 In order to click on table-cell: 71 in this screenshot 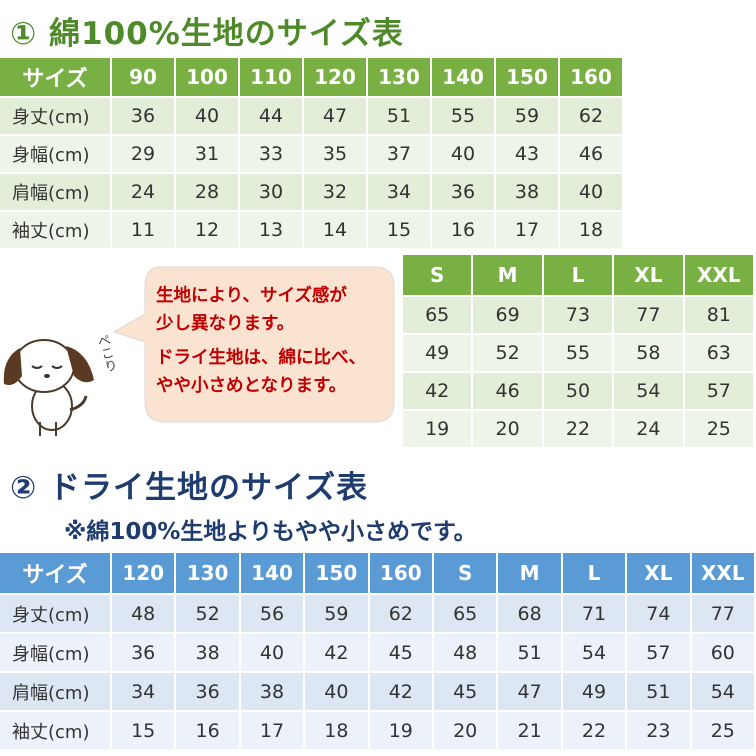, I will do `click(595, 614)`.